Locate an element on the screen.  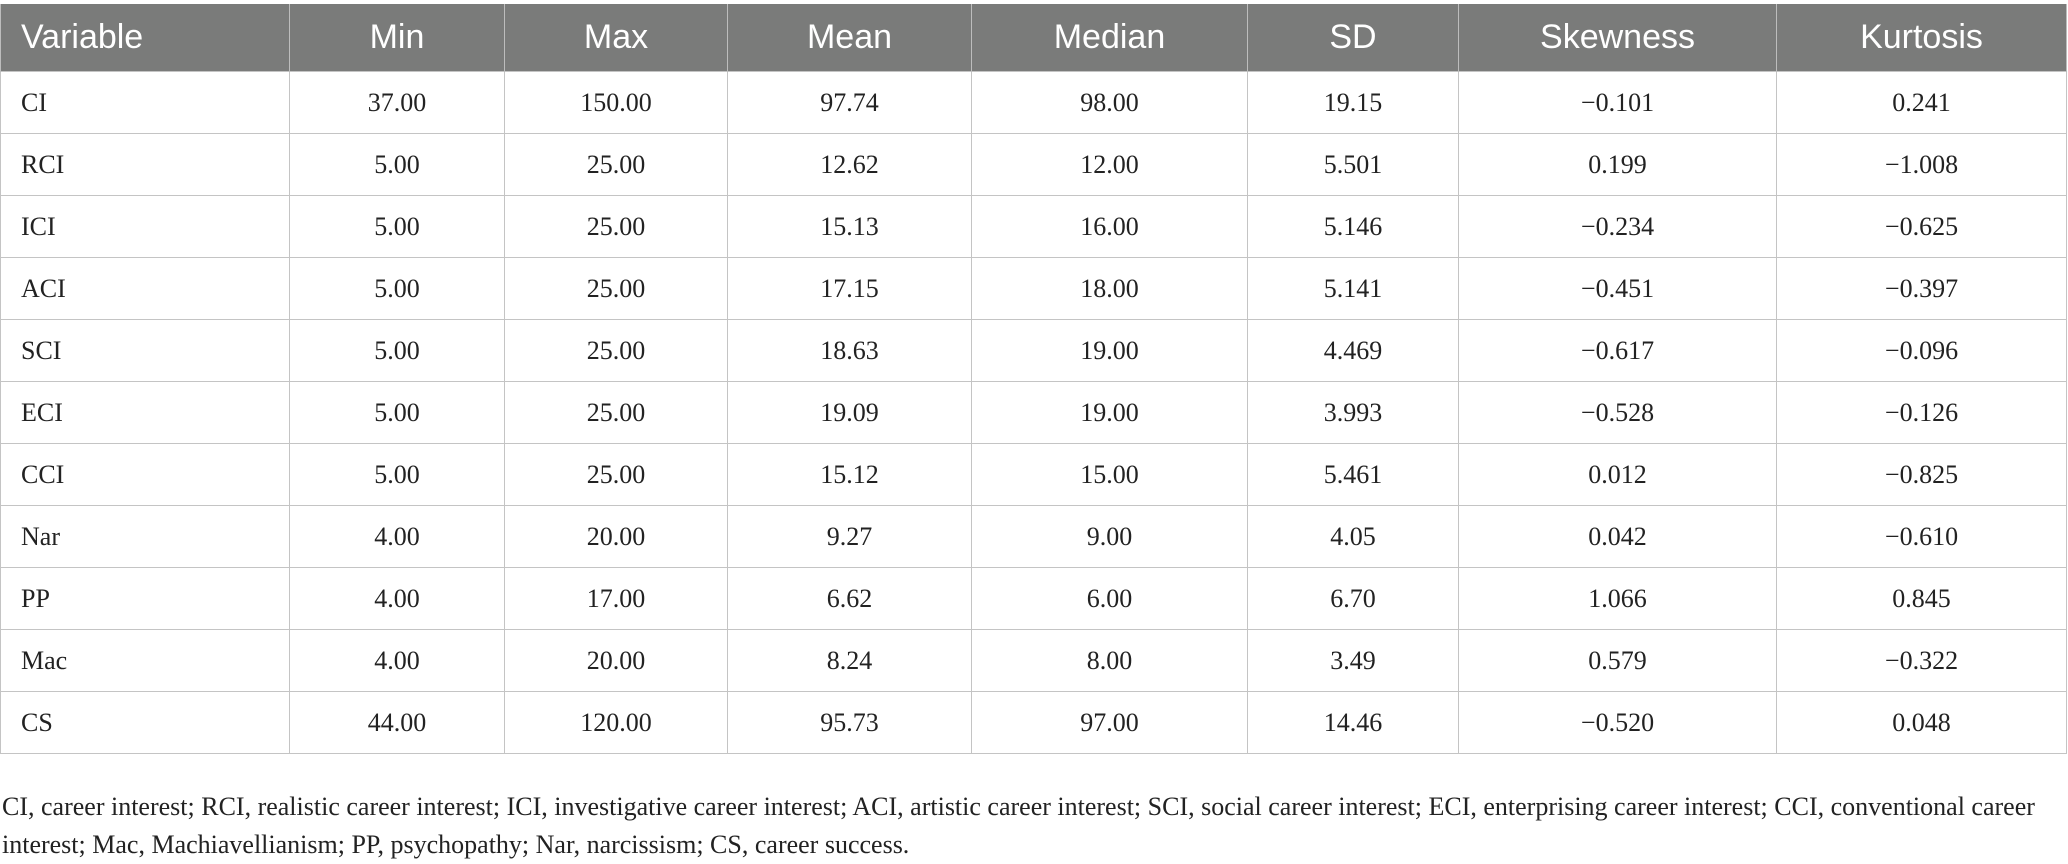
cell-variable: Nar is located at coordinates (145, 536).